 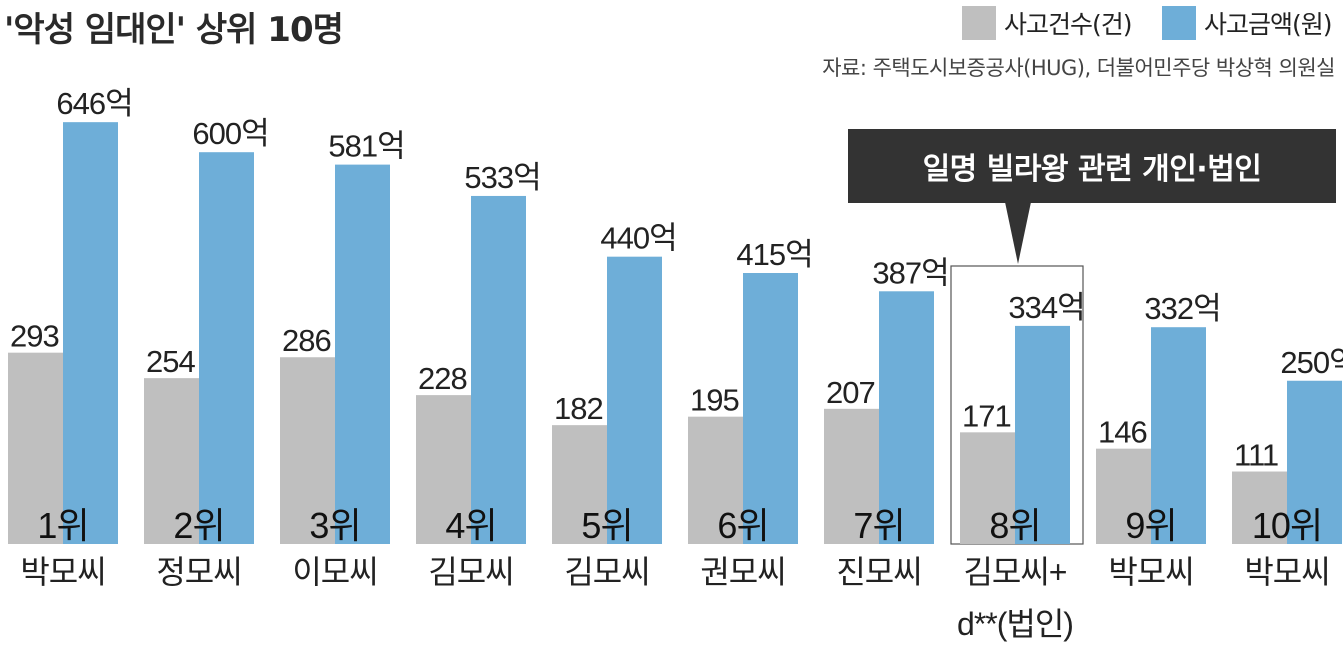 What do you see at coordinates (1182, 308) in the screenshot?
I see `data-label-amount: 332억` at bounding box center [1182, 308].